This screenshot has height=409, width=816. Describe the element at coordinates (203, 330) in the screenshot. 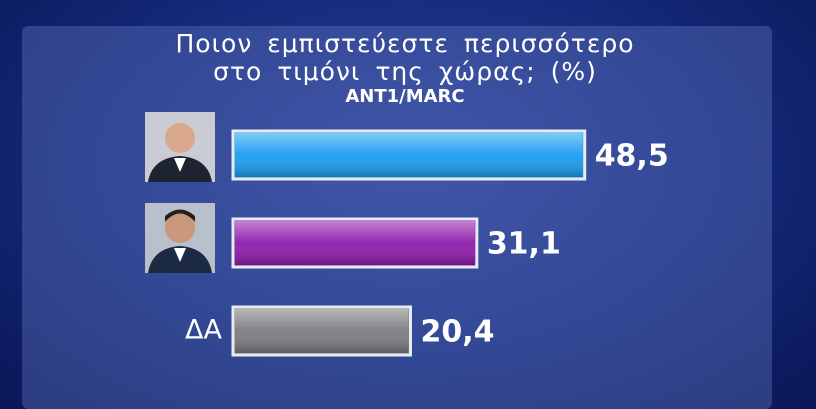

I see `category-label: ΔΑ` at that location.